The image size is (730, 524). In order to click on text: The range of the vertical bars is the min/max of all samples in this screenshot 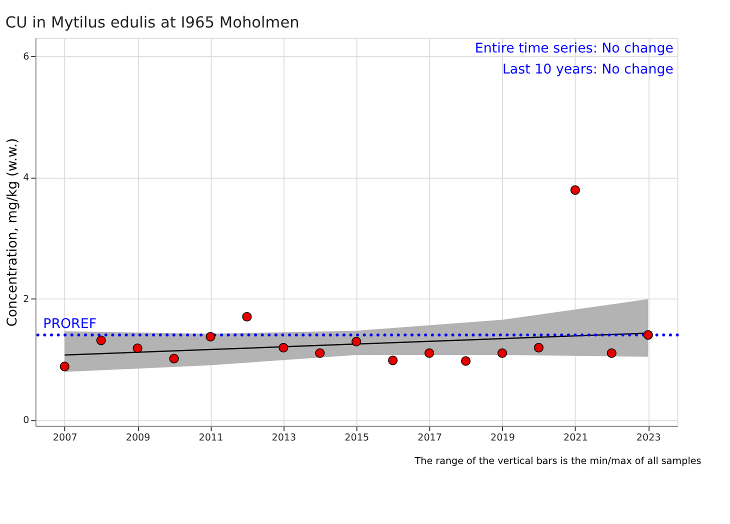, I will do `click(558, 462)`.